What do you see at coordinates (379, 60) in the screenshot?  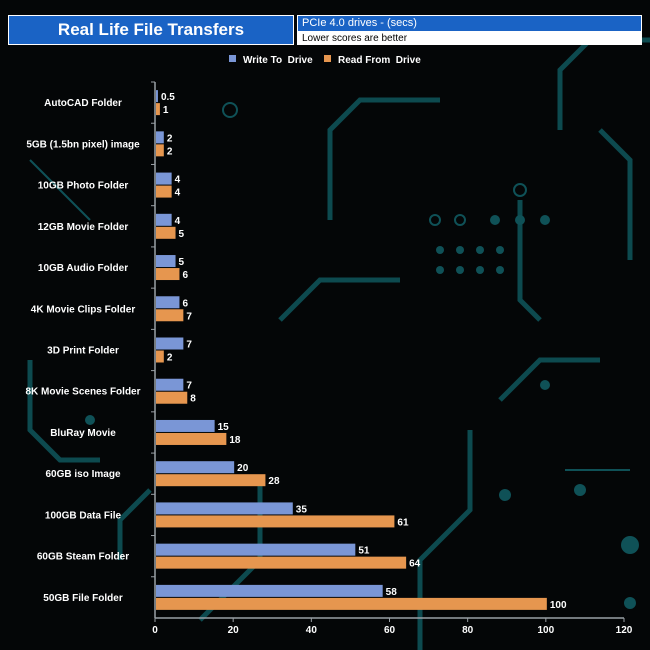 I see `legend-read-label: Read From Drive` at bounding box center [379, 60].